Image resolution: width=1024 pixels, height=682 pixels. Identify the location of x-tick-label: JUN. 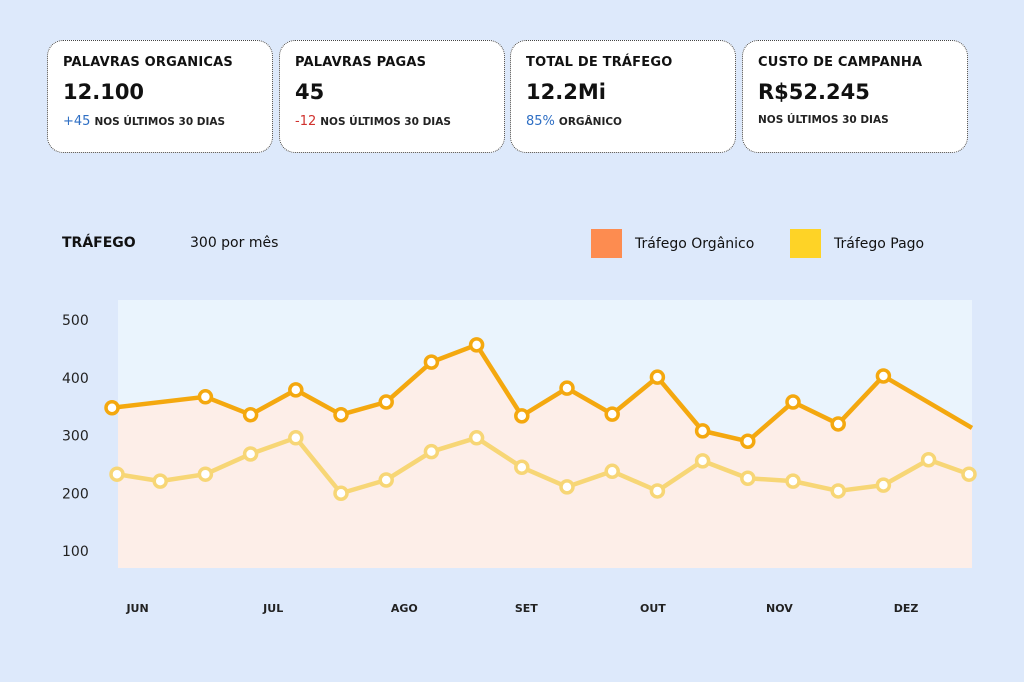
(136, 608).